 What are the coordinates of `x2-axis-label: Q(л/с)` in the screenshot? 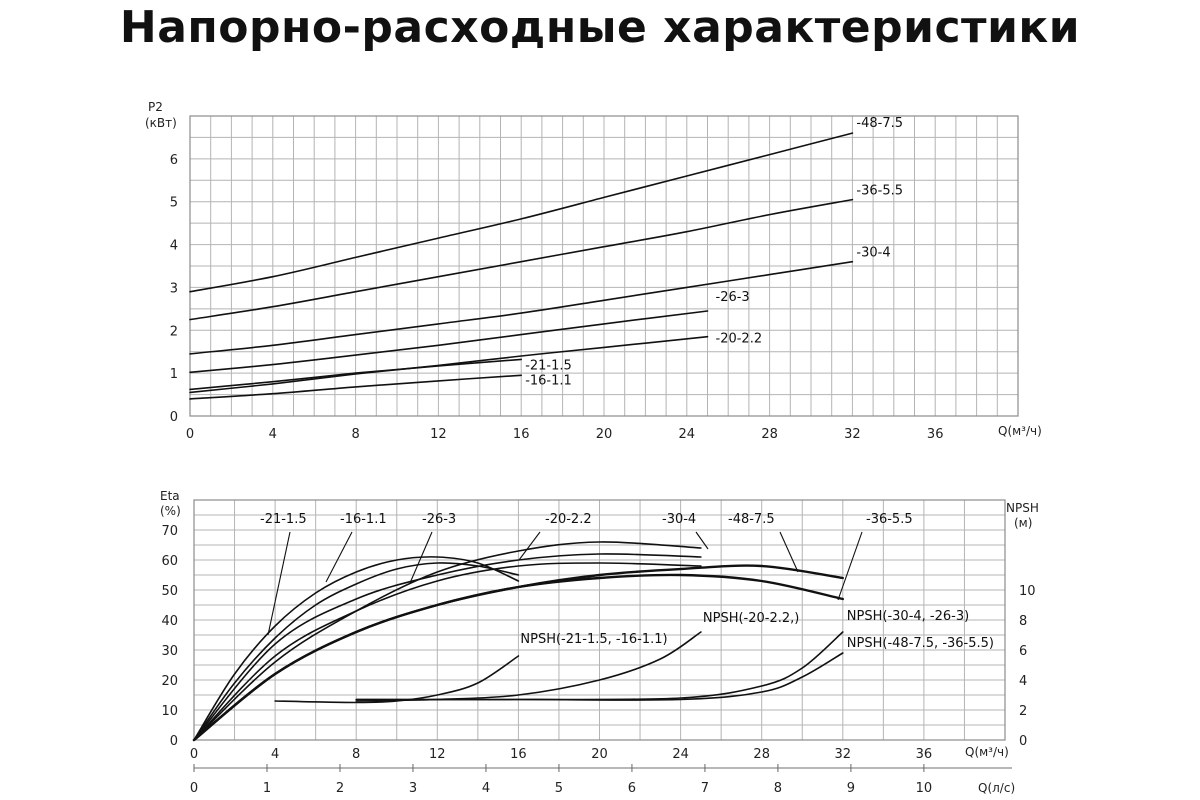 It's located at (996, 788).